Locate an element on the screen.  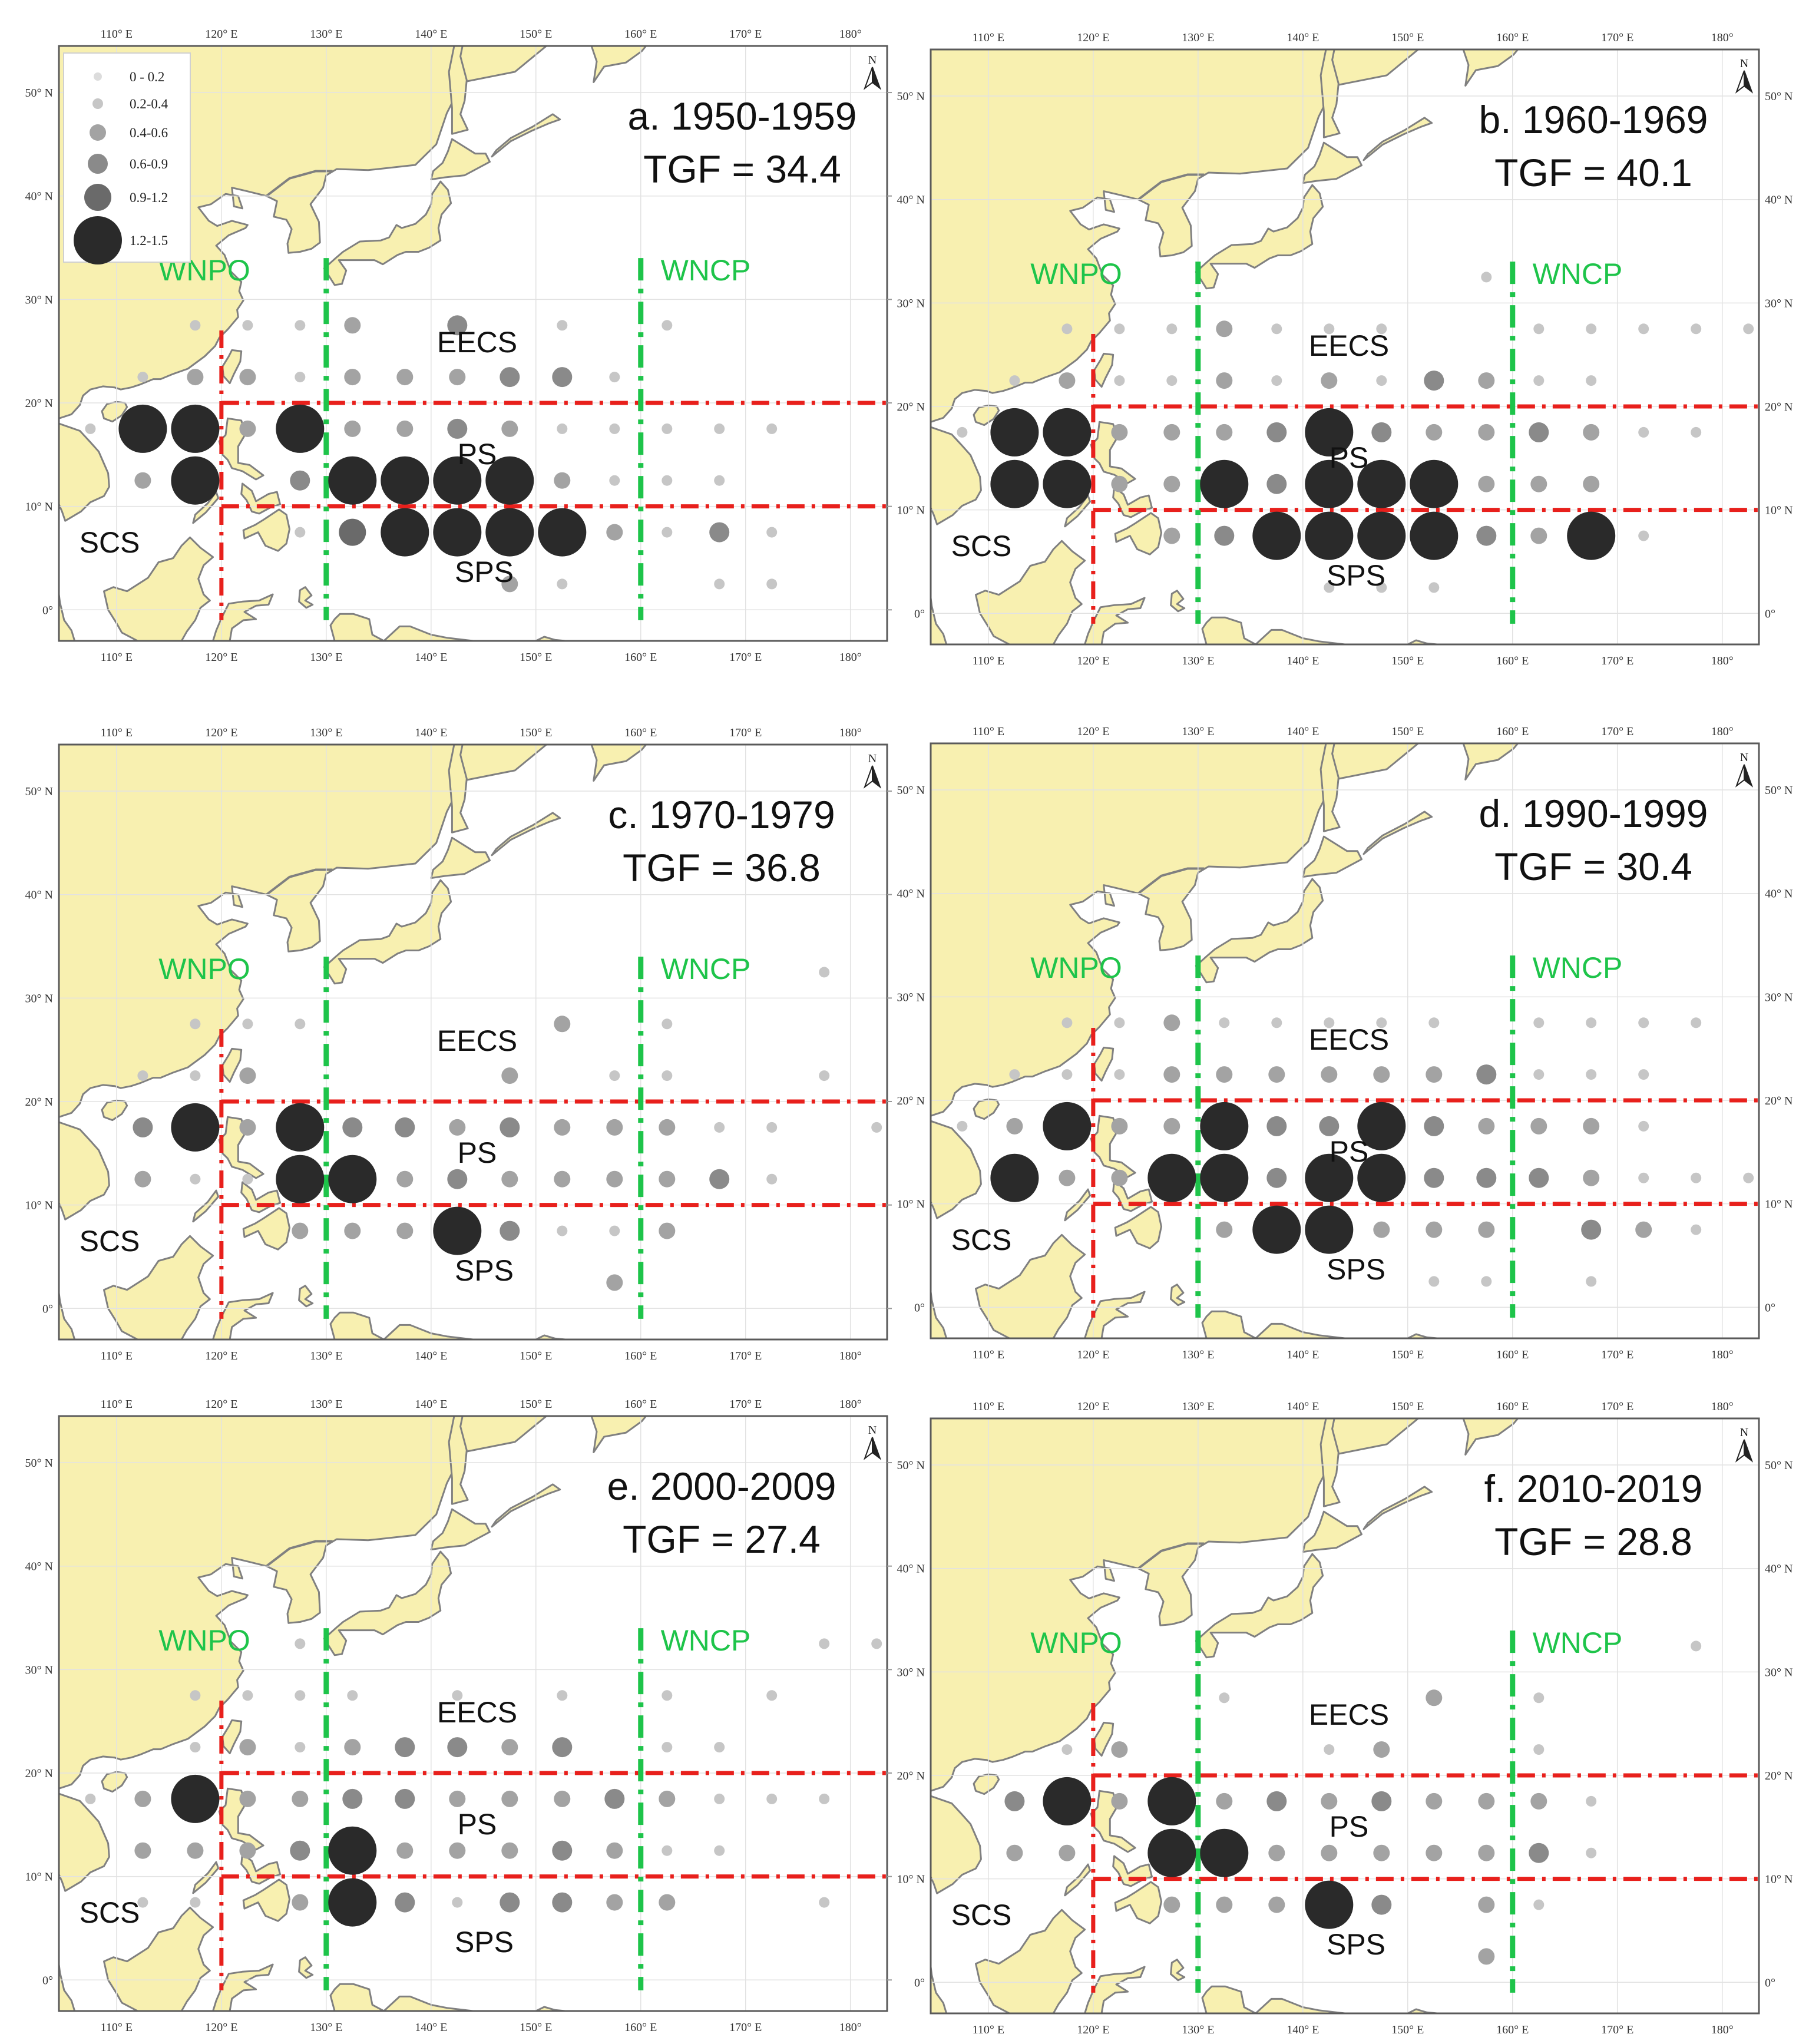
legend-label: 0 - 0.2 is located at coordinates (147, 77).